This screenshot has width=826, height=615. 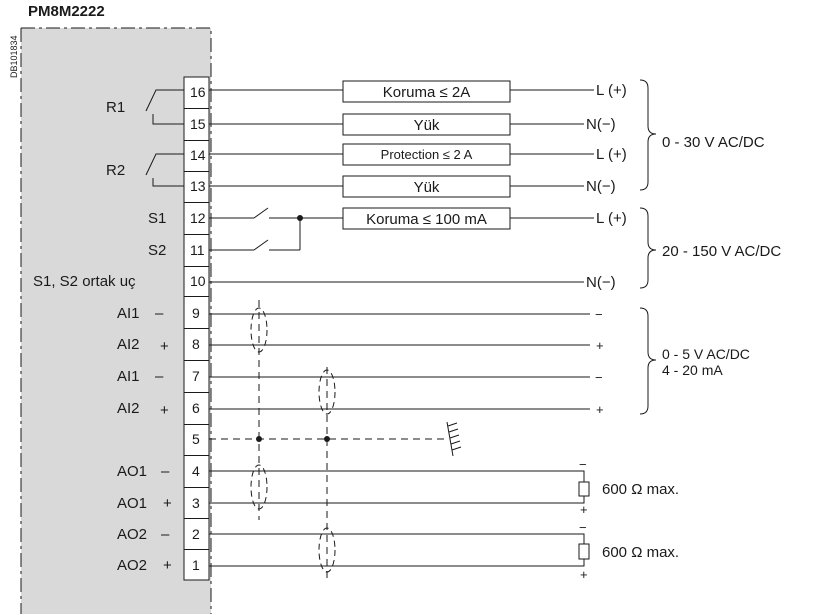 What do you see at coordinates (196, 565) in the screenshot?
I see `pin-1: 1` at bounding box center [196, 565].